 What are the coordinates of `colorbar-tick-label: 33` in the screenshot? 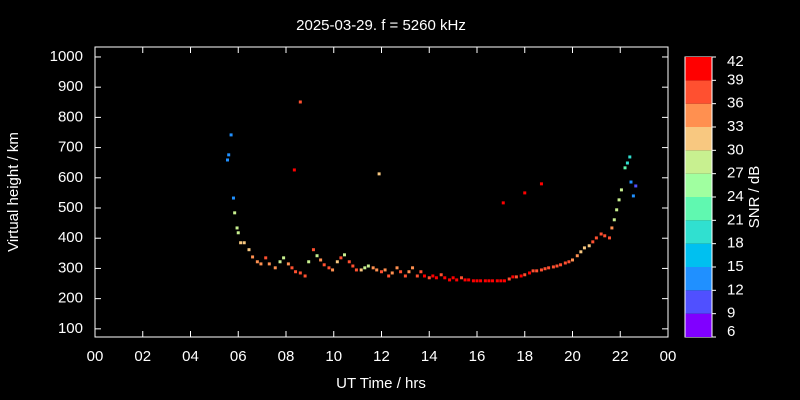 It's located at (735, 126).